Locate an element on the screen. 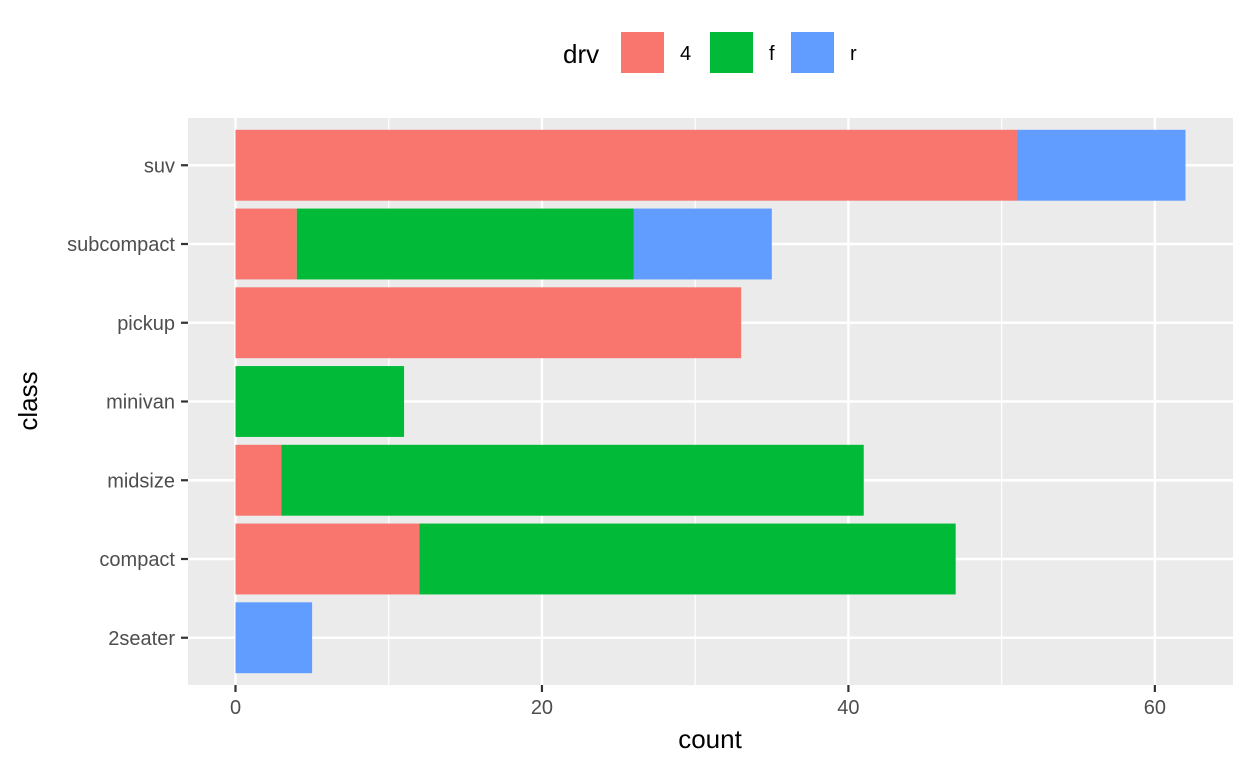 This screenshot has height=768, width=1248. legend-key-r is located at coordinates (812, 52).